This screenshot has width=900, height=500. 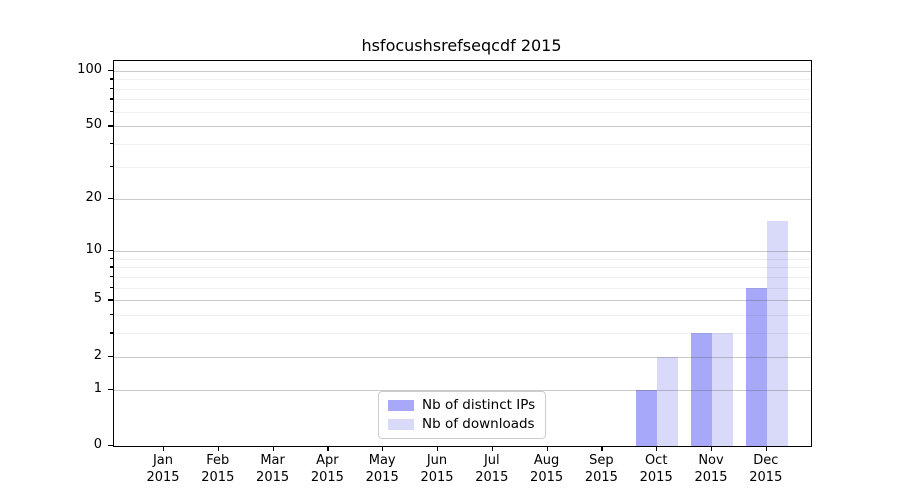 I want to click on y-tick-label-50: 50, so click(x=93, y=125).